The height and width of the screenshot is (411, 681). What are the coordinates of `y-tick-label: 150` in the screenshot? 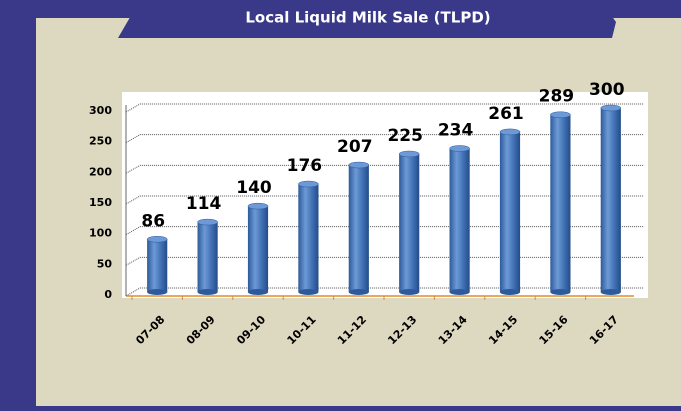 It's located at (100, 202).